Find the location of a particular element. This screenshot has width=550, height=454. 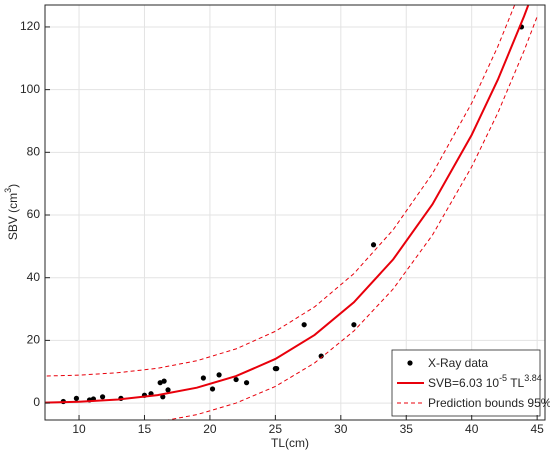

text-part: X-Ray data is located at coordinates (458, 363).